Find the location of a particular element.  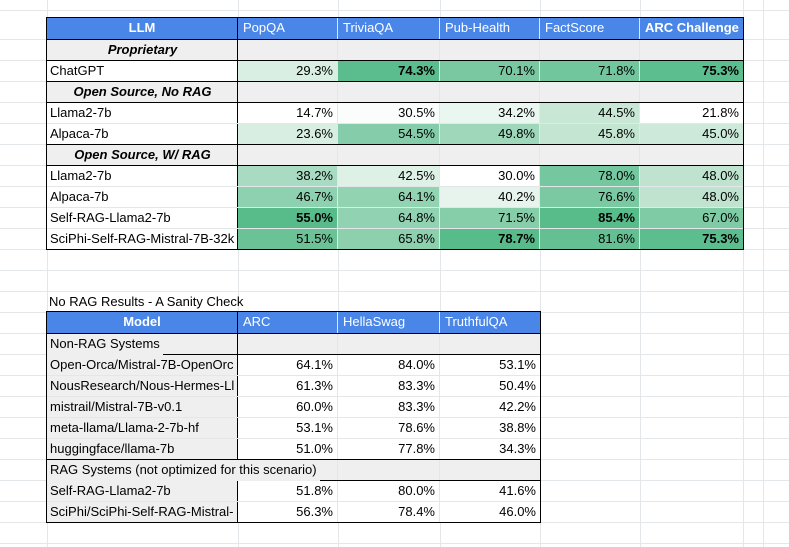

value-cell: 84.0% is located at coordinates (389, 365).